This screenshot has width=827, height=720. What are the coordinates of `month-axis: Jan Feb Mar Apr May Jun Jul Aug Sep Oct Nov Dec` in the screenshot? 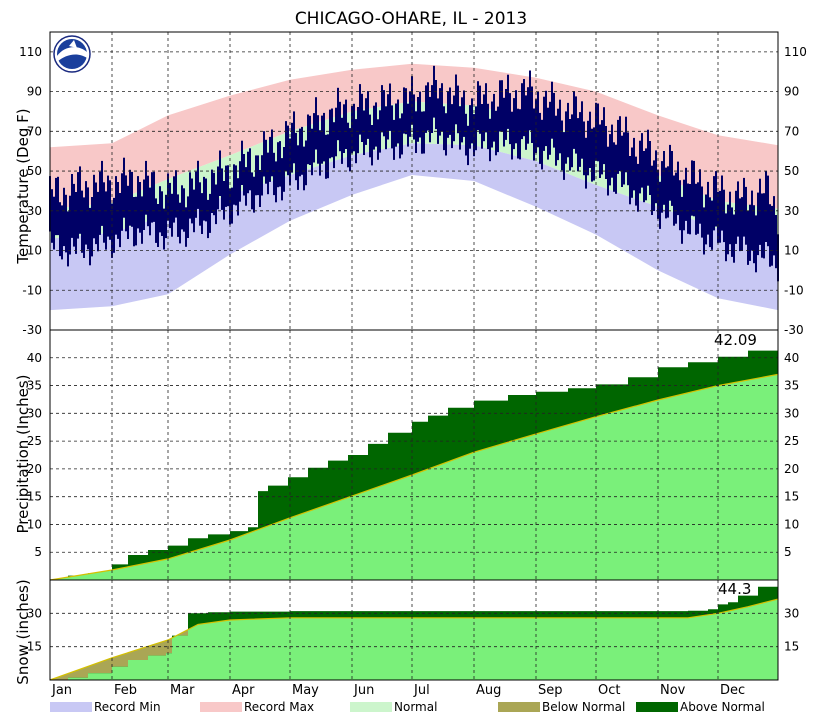 It's located at (398, 690).